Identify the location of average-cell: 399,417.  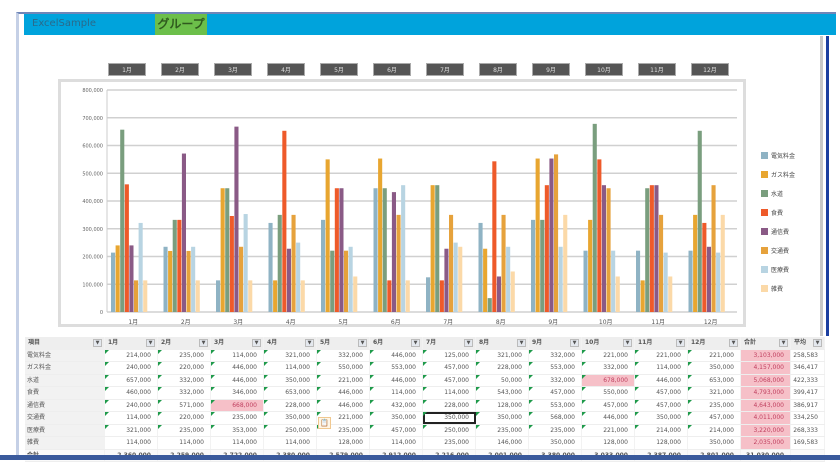
(808, 393).